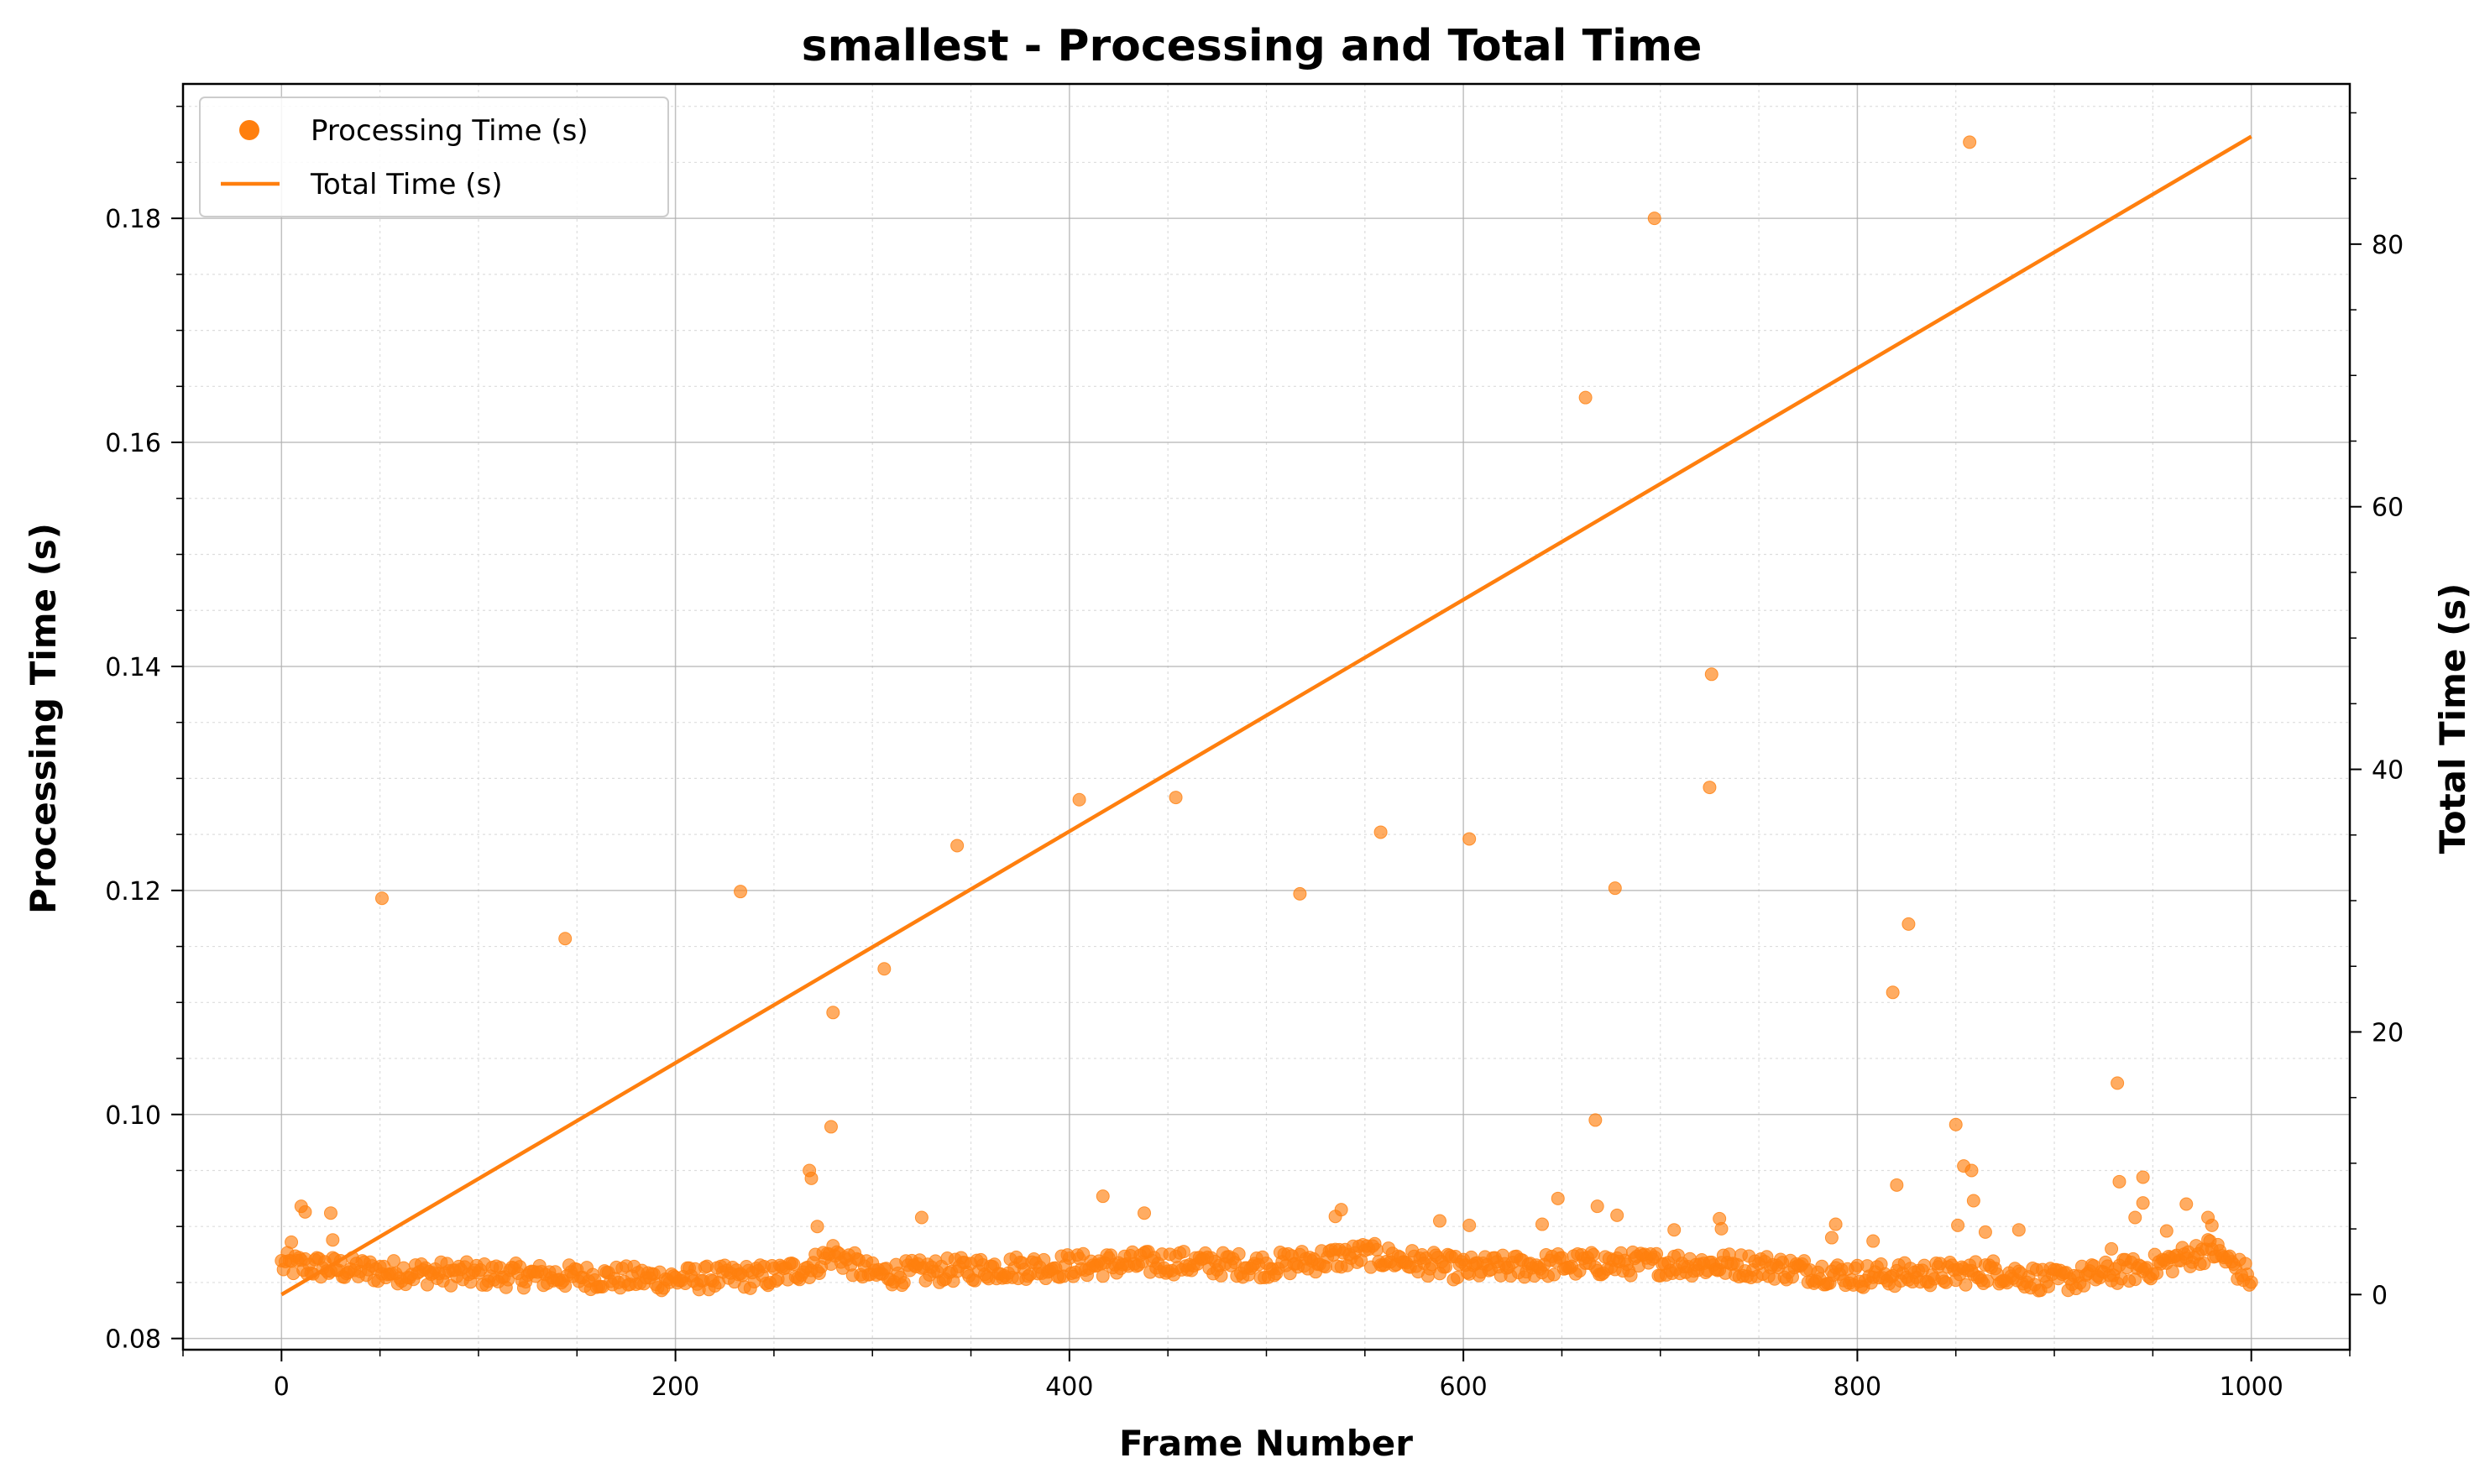  What do you see at coordinates (249, 130) in the screenshot?
I see `legend-marker-processing-time` at bounding box center [249, 130].